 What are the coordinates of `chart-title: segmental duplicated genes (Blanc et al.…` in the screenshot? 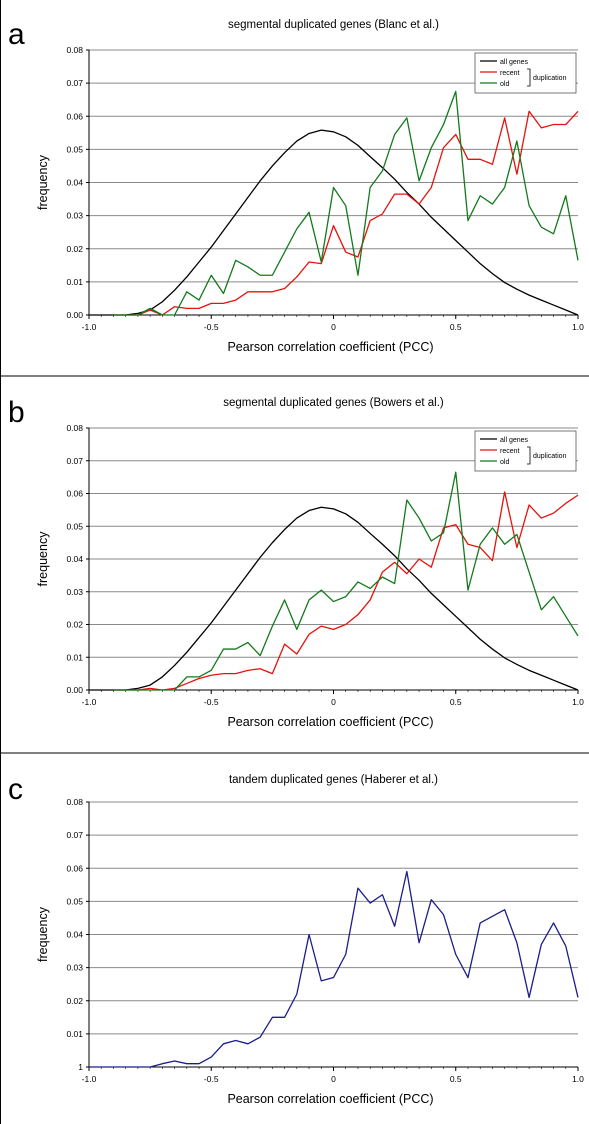 It's located at (333, 25).